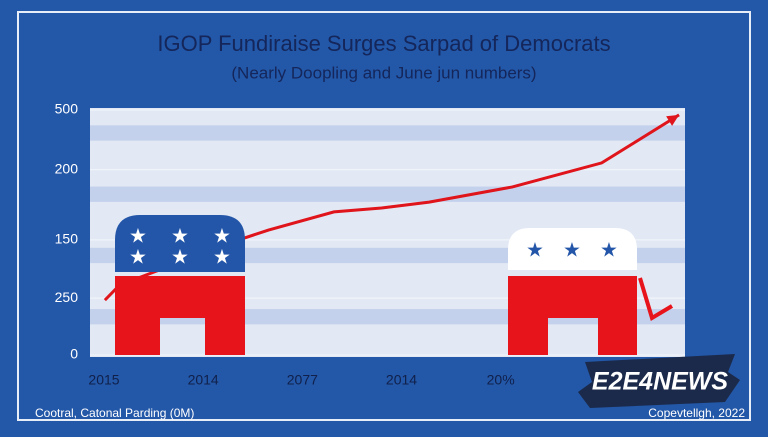  I want to click on watermark-bg, so click(659, 381).